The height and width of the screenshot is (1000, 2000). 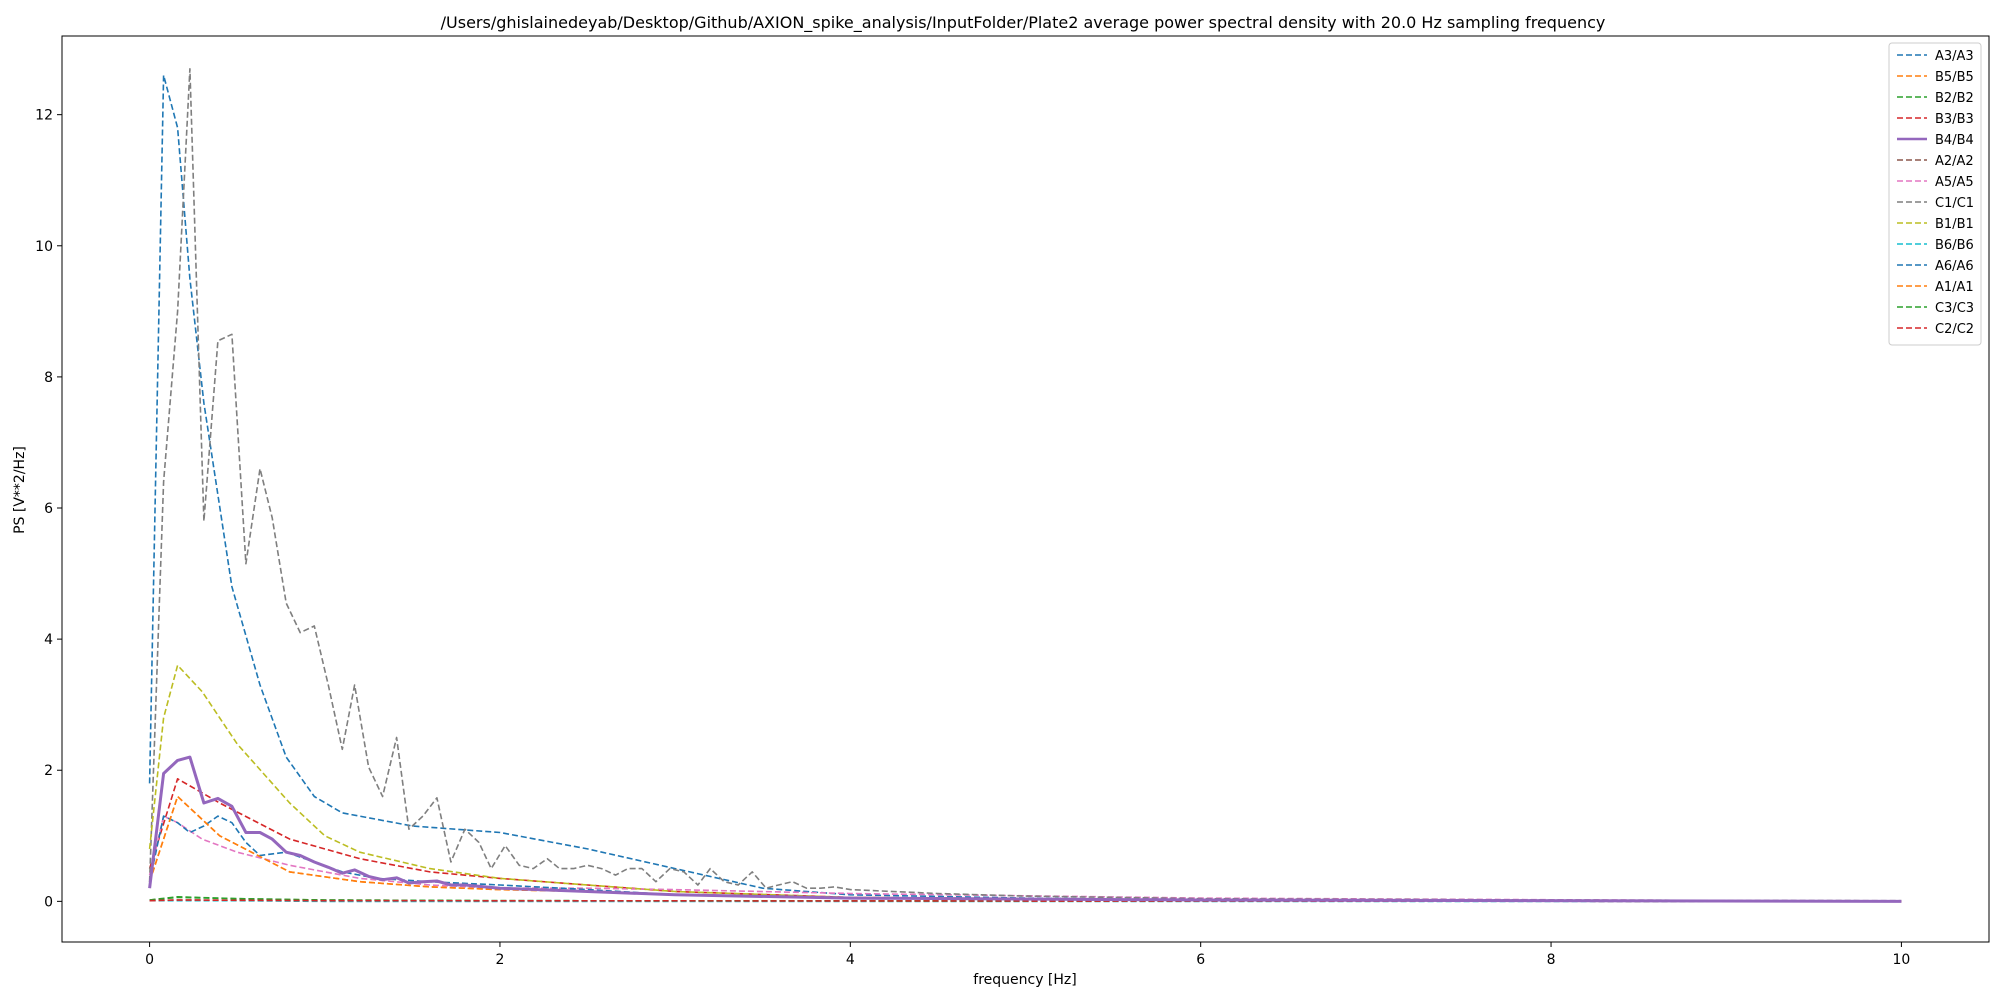 I want to click on legend-label: A3/A3, so click(x=1954, y=56).